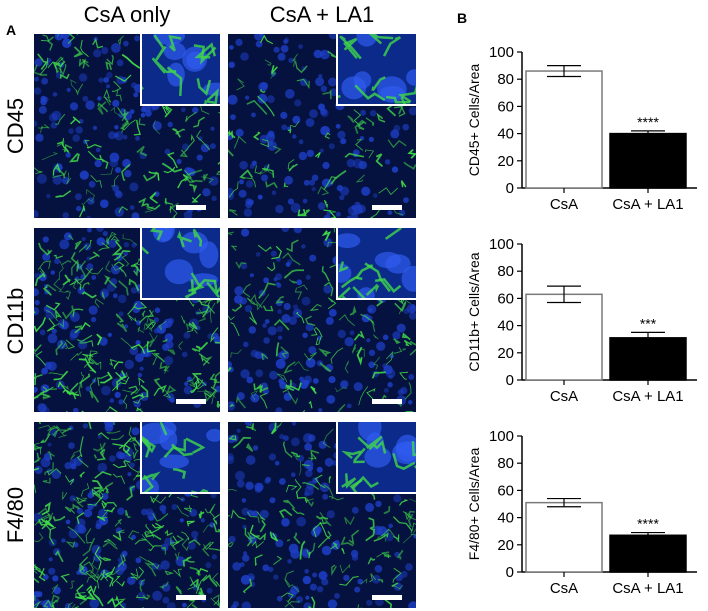 The height and width of the screenshot is (611, 708). What do you see at coordinates (11, 30) in the screenshot?
I see `panel-a-letter: A` at bounding box center [11, 30].